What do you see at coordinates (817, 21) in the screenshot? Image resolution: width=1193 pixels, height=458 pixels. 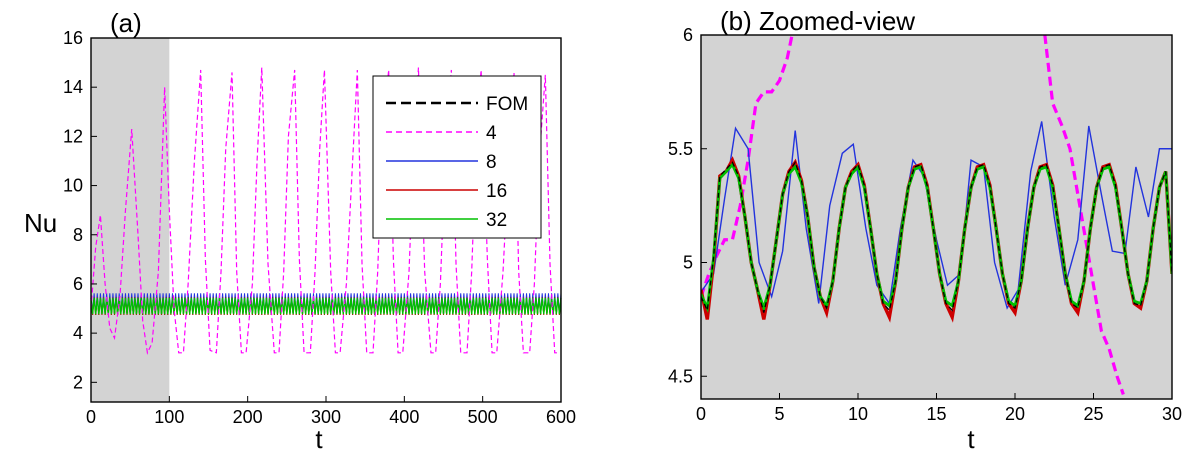 I see `panel-b-title: (b) Zoomed-view` at bounding box center [817, 21].